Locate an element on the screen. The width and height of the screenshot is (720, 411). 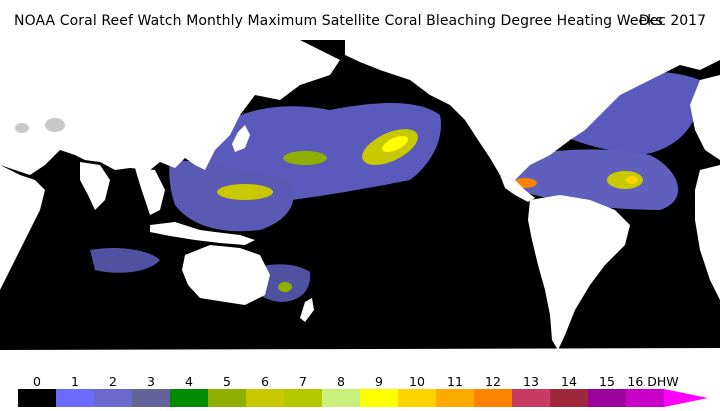
west-pacific-hotspot is located at coordinates (245, 192).